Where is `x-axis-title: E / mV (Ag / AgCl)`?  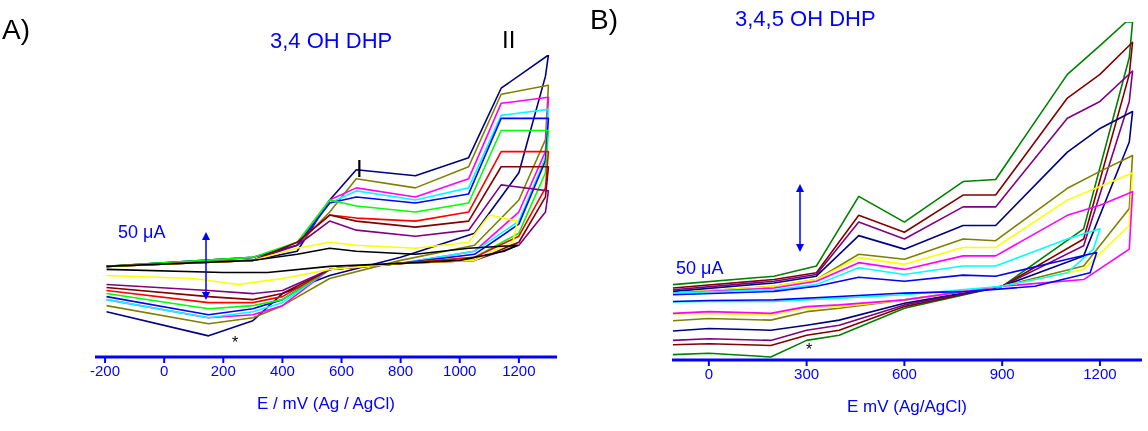 x-axis-title: E / mV (Ag / AgCl) is located at coordinates (326, 403).